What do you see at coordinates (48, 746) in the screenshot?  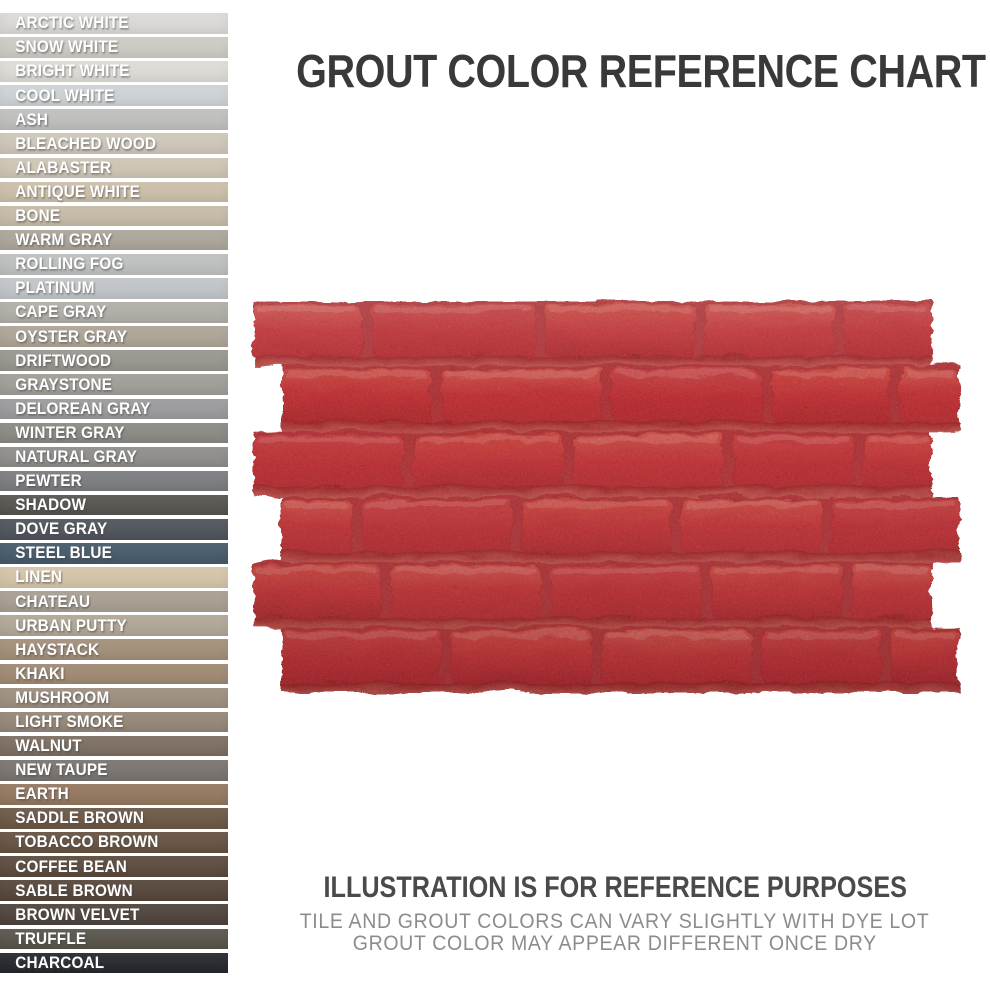 I see `swatch-label: WALNUT` at bounding box center [48, 746].